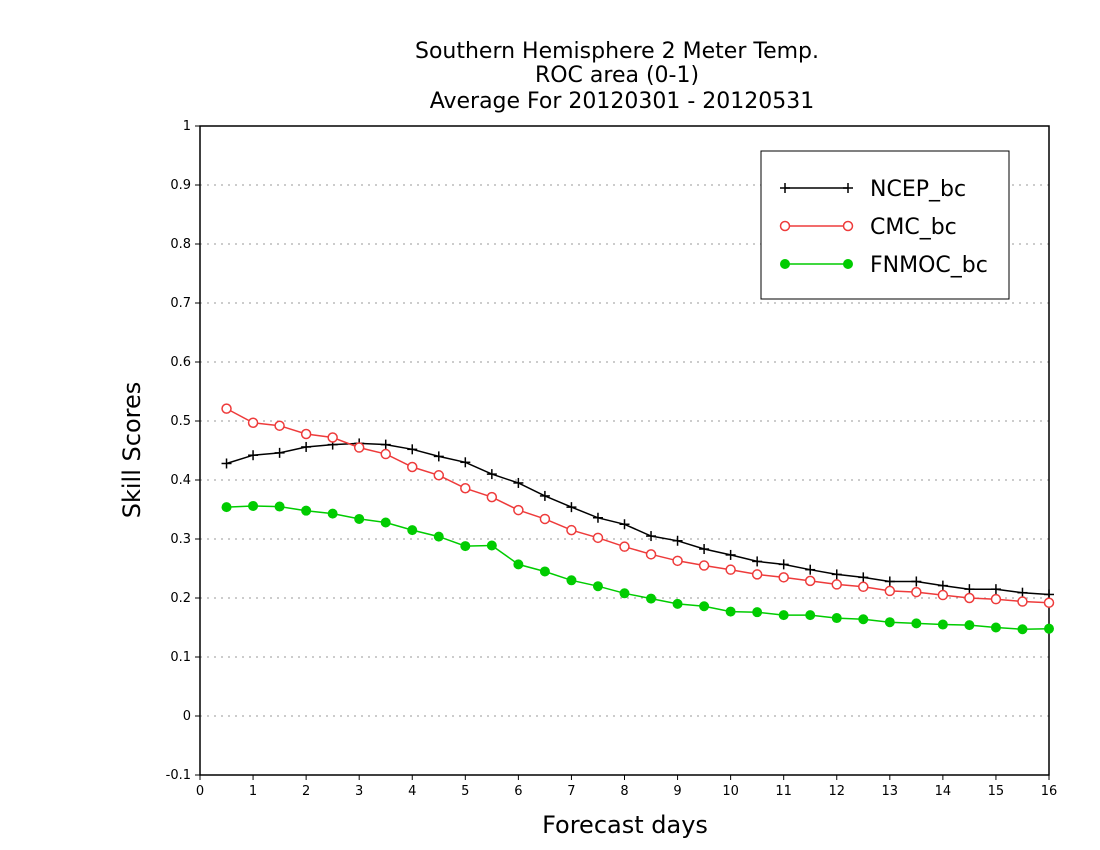 This screenshot has height=850, width=1100. I want to click on x-tick-label: 14, so click(943, 791).